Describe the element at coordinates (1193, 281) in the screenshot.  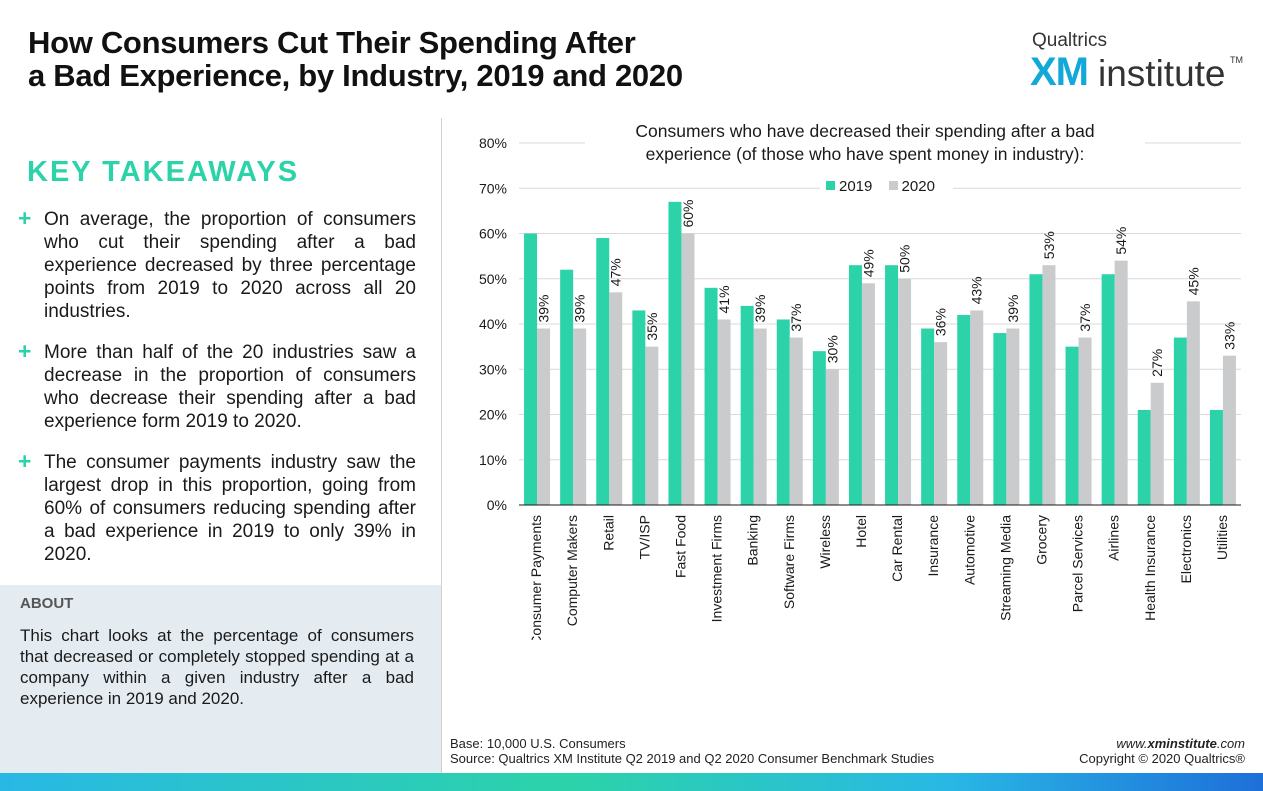
I see `data-label-2020: 45%` at that location.